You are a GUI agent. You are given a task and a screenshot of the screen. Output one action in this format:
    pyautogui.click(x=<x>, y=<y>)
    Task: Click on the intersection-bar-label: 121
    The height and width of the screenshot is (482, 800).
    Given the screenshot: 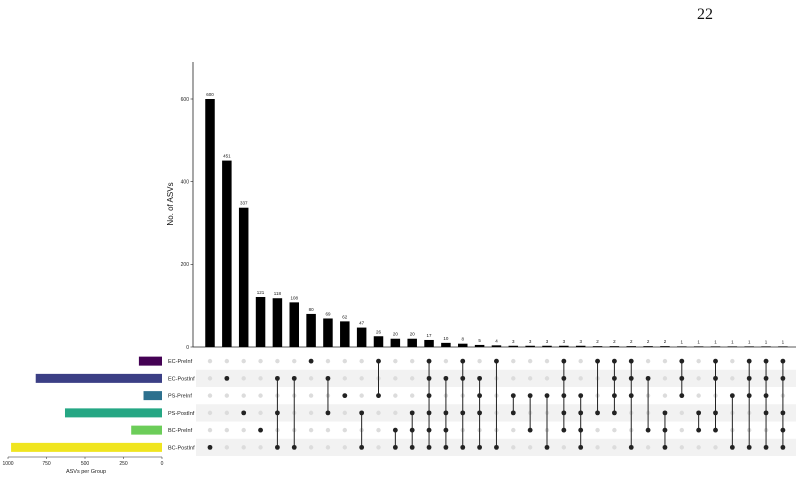 What is the action you would take?
    pyautogui.click(x=261, y=292)
    